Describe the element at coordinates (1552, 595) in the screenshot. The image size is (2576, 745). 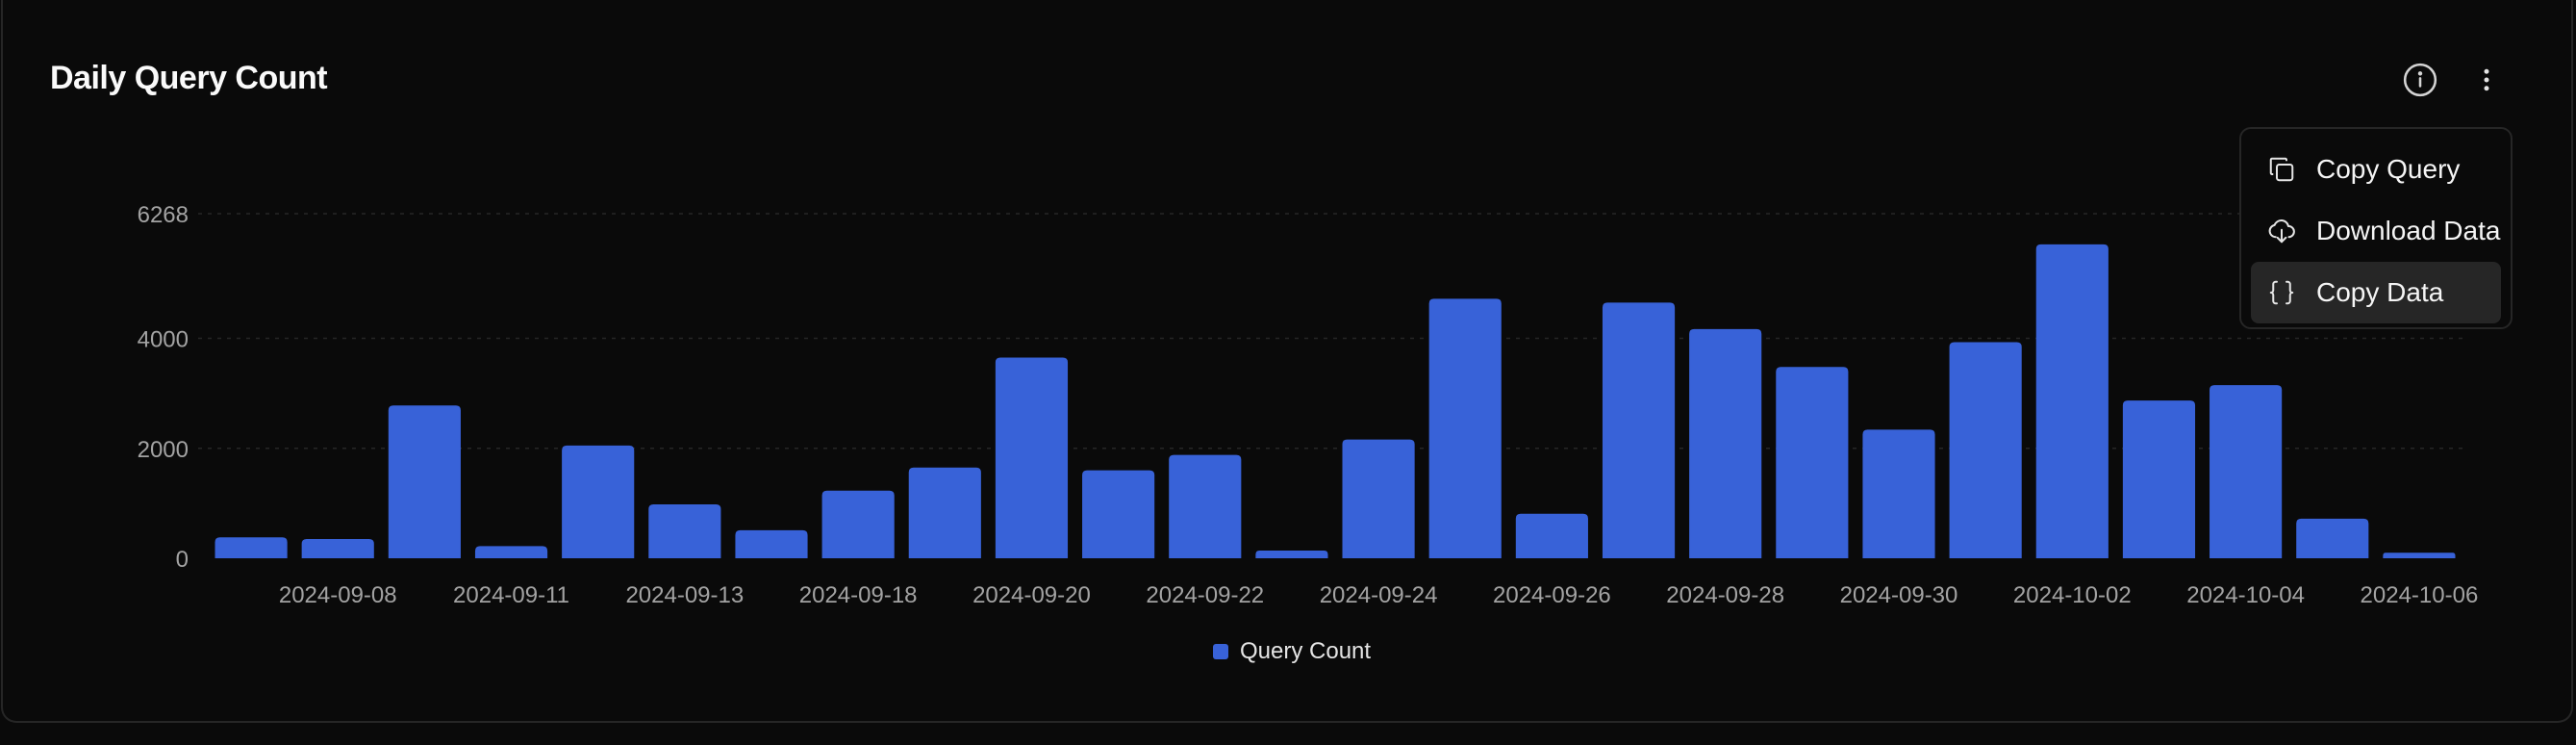
I see `x-tick-label: 2024-09-26` at that location.